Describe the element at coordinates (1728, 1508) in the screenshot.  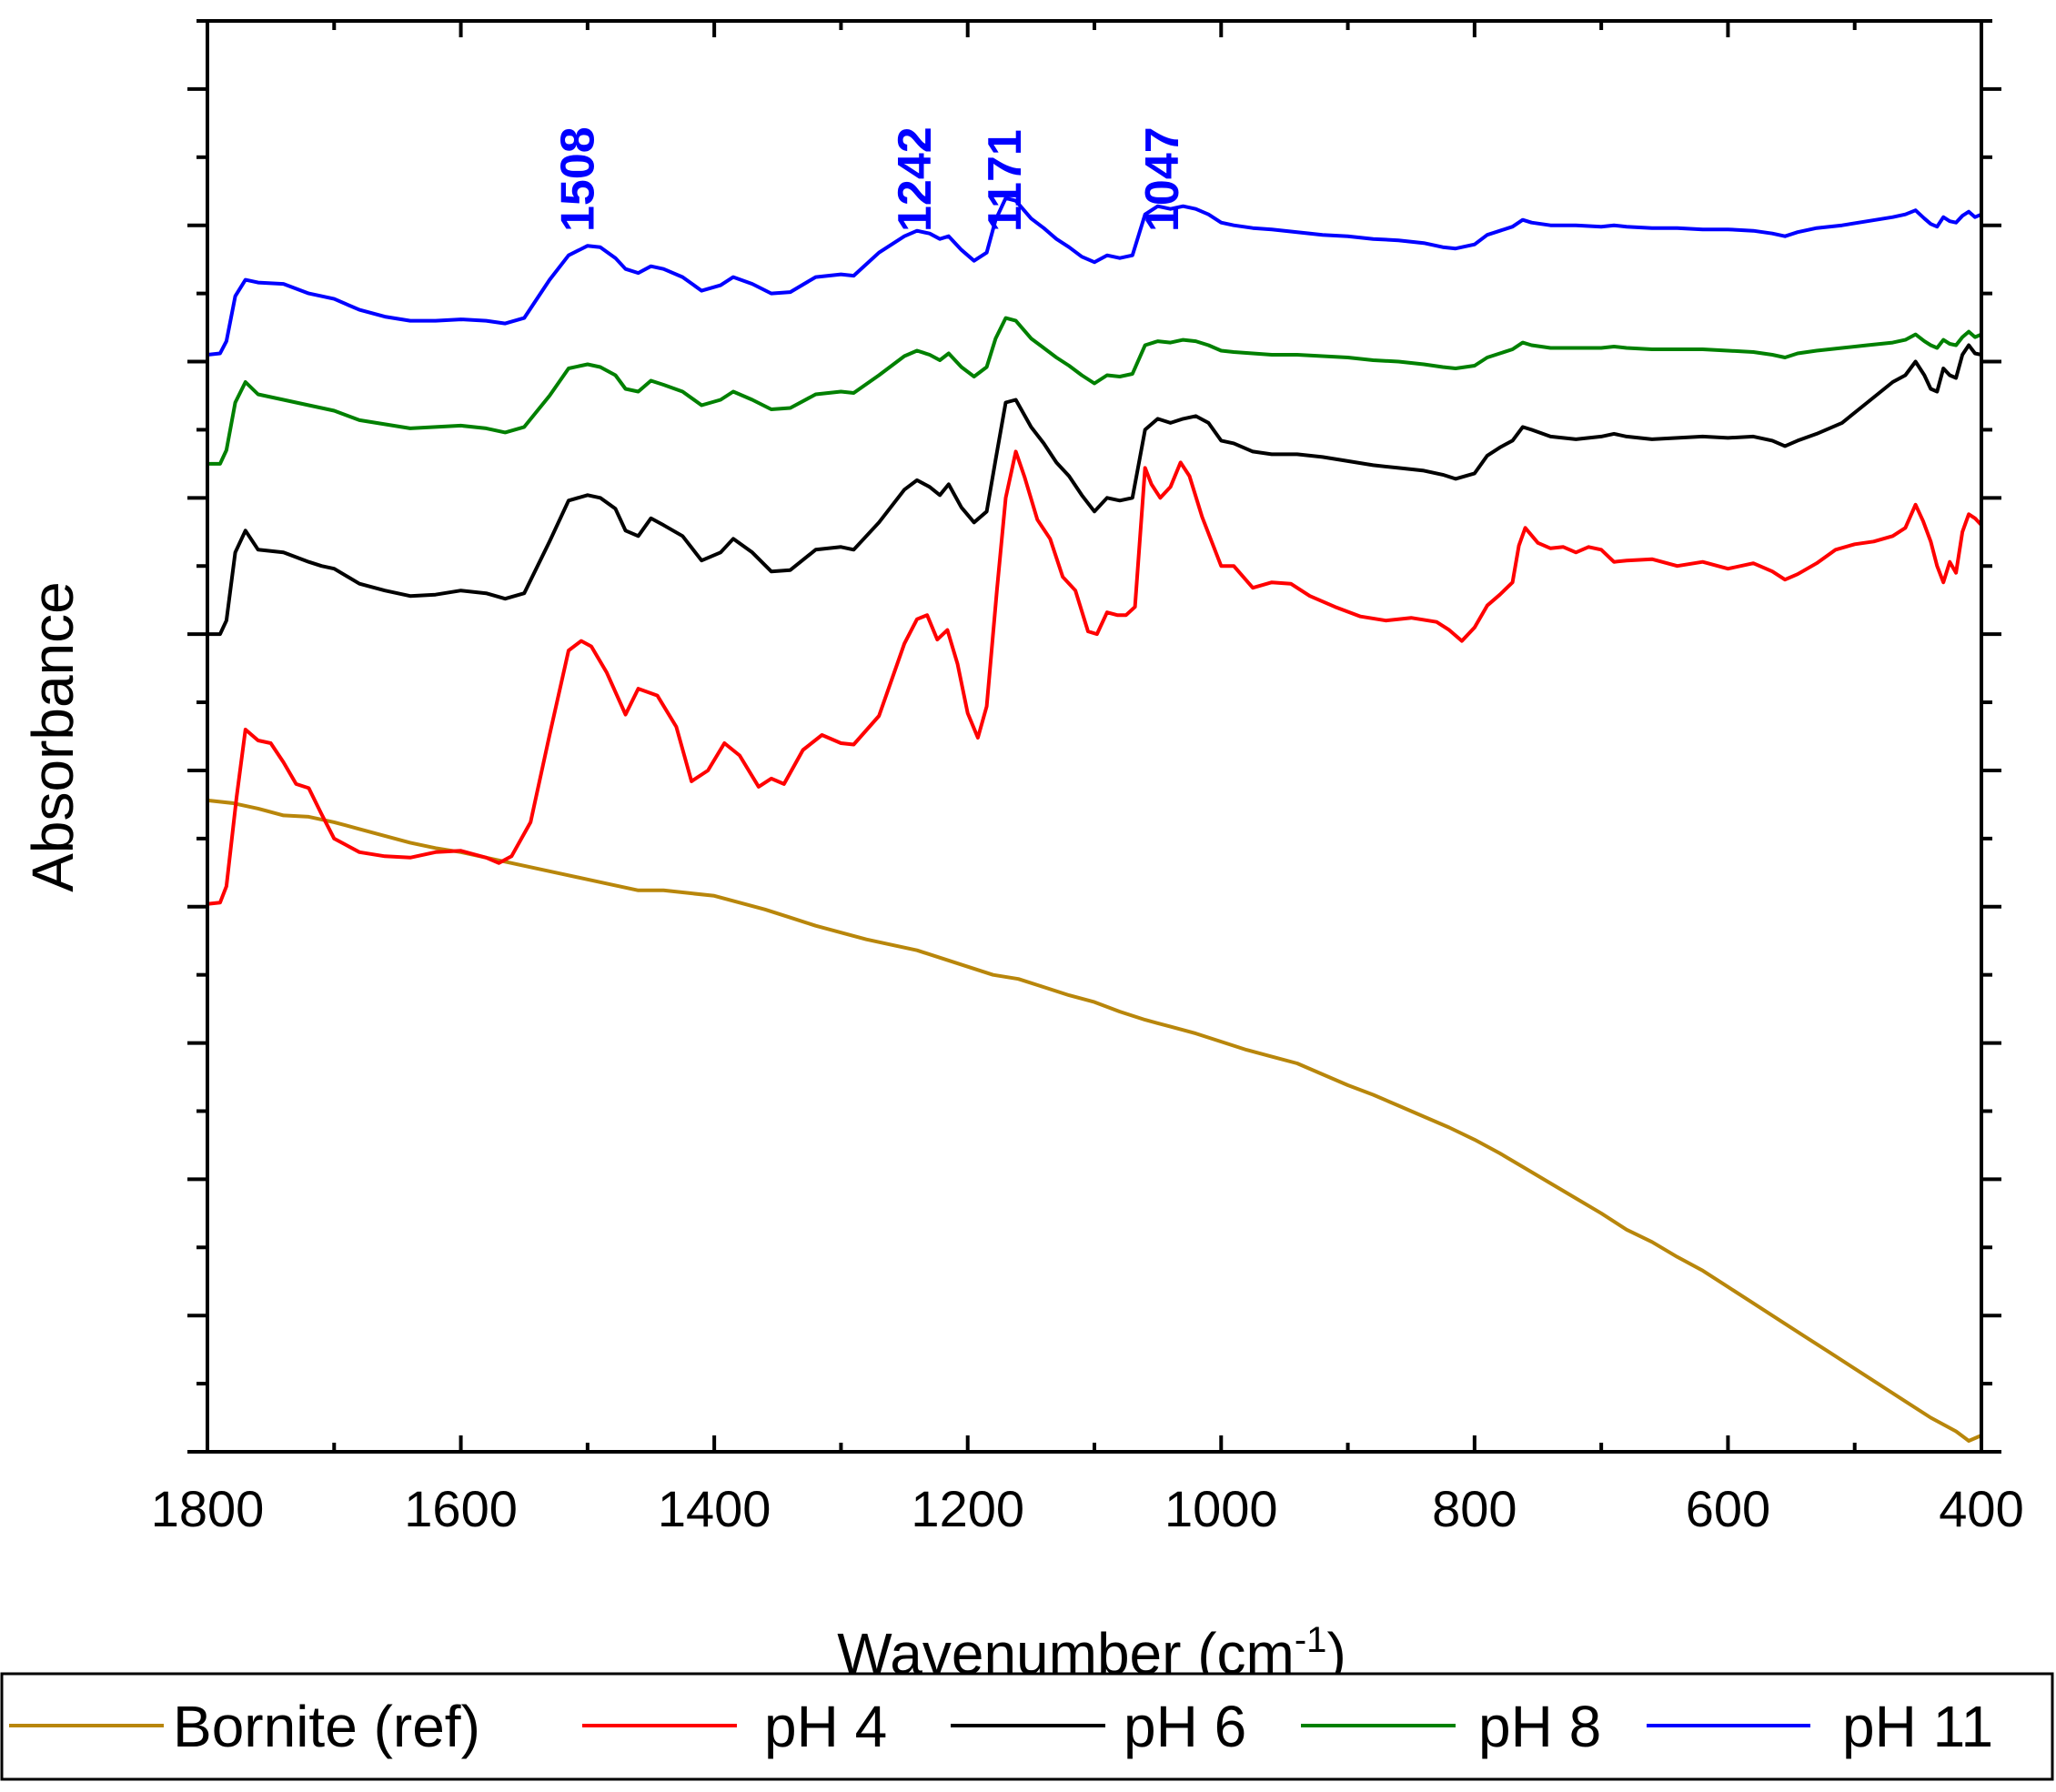
I see `x-tick-label: 600` at that location.